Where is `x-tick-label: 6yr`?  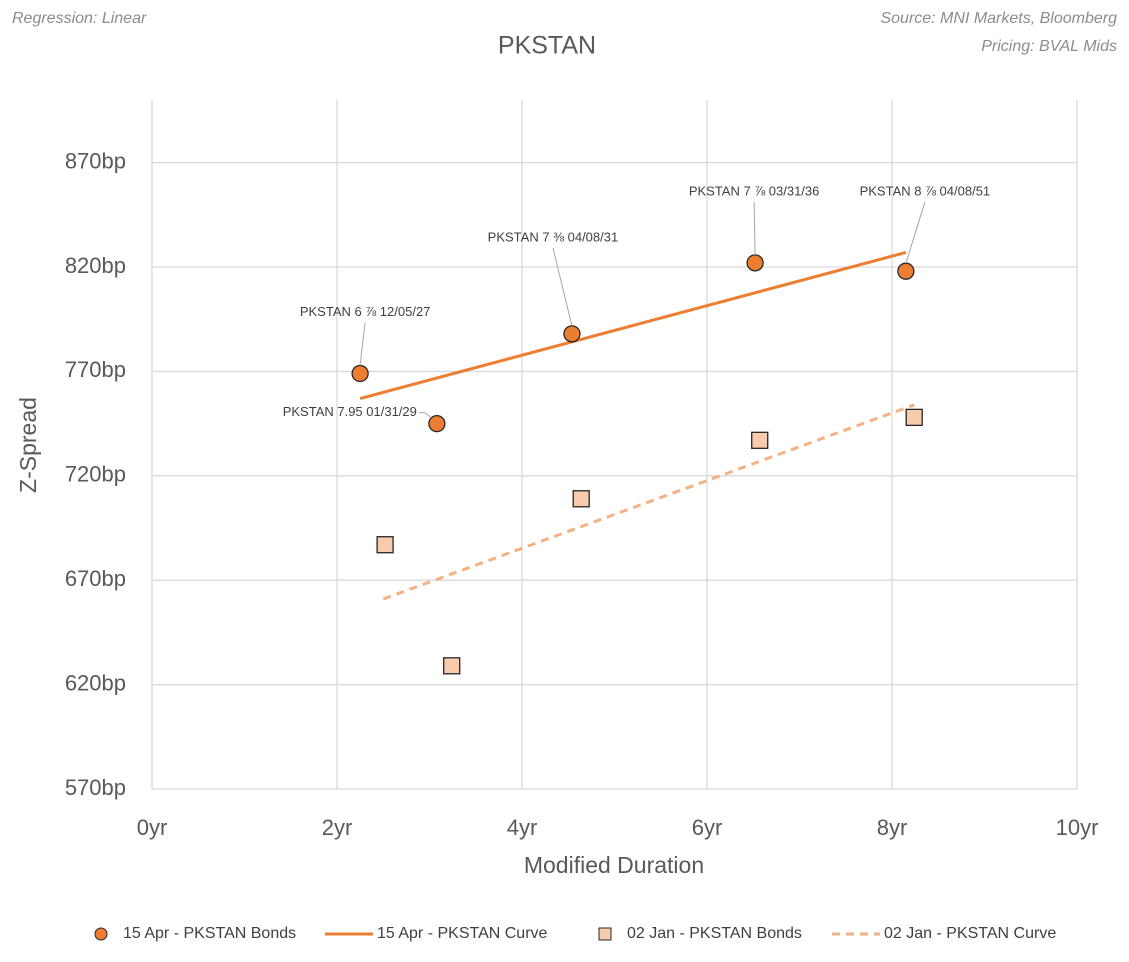
x-tick-label: 6yr is located at coordinates (707, 827).